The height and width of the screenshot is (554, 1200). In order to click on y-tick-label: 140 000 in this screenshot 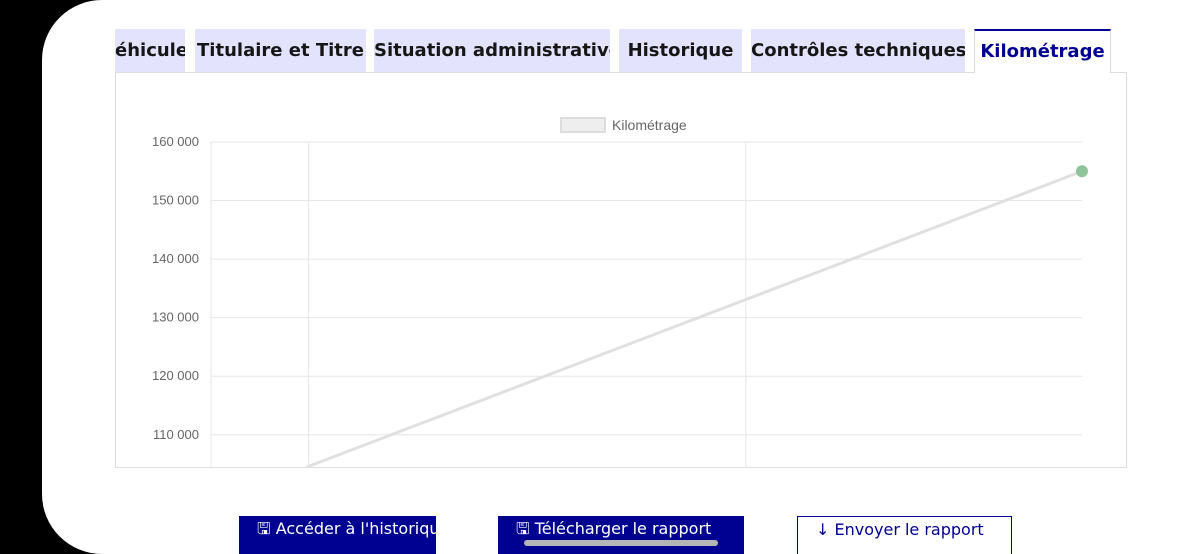, I will do `click(175, 258)`.